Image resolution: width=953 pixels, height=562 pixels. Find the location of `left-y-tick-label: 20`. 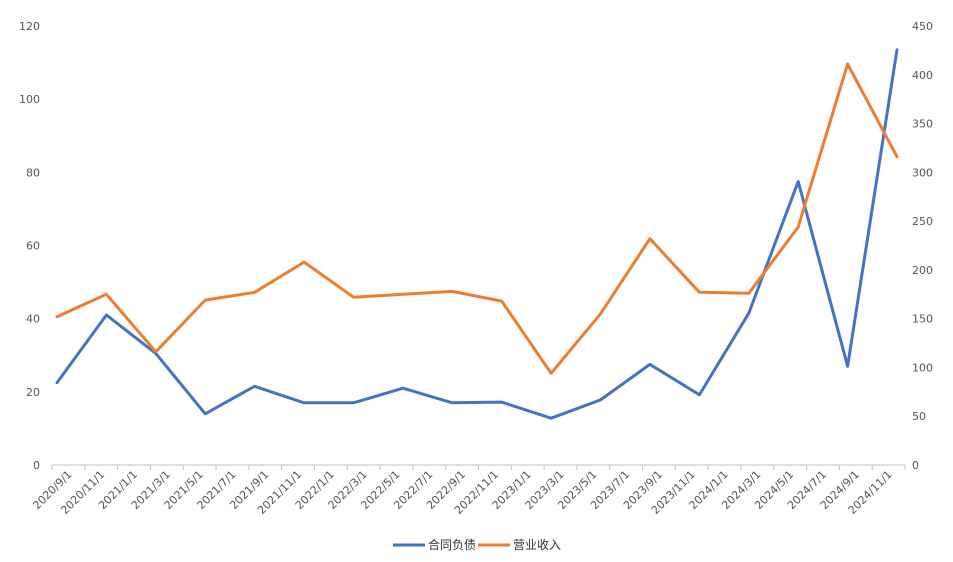

left-y-tick-label: 20 is located at coordinates (33, 392).